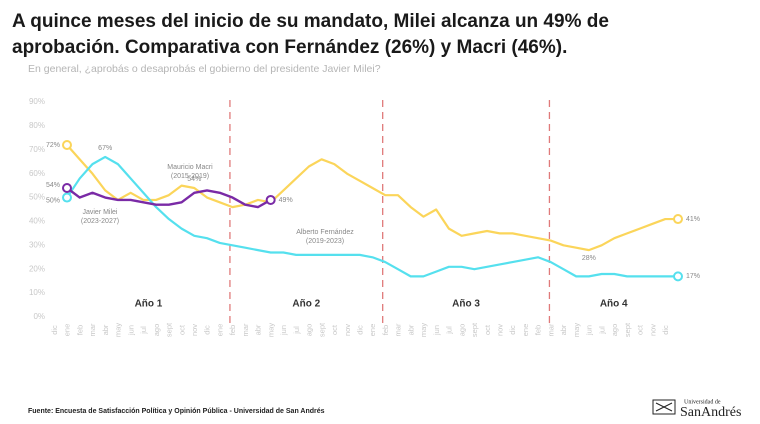  Describe the element at coordinates (693, 276) in the screenshot. I see `value-label: 17%` at that location.